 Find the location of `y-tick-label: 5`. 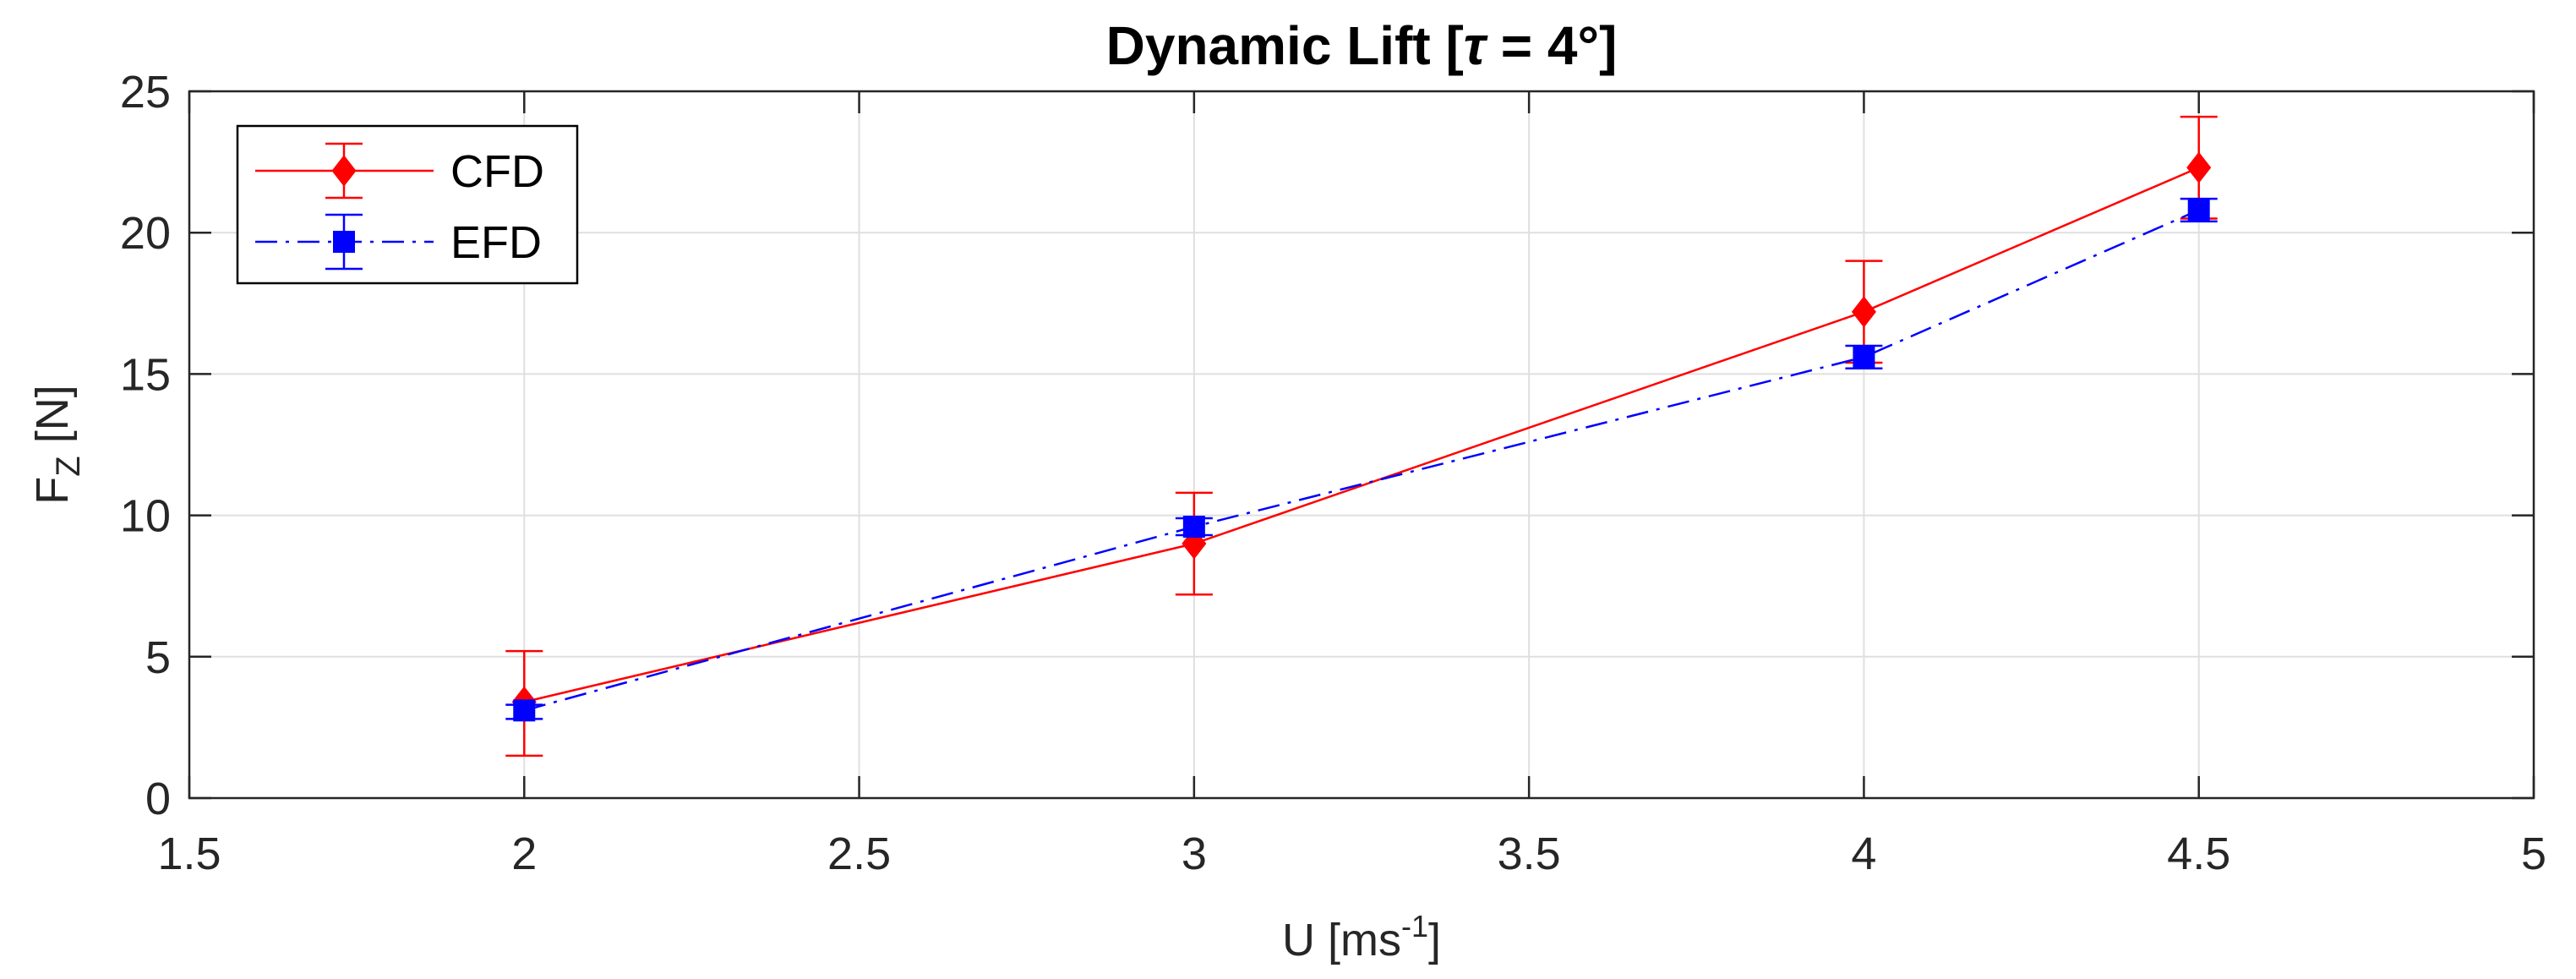

y-tick-label: 5 is located at coordinates (158, 657).